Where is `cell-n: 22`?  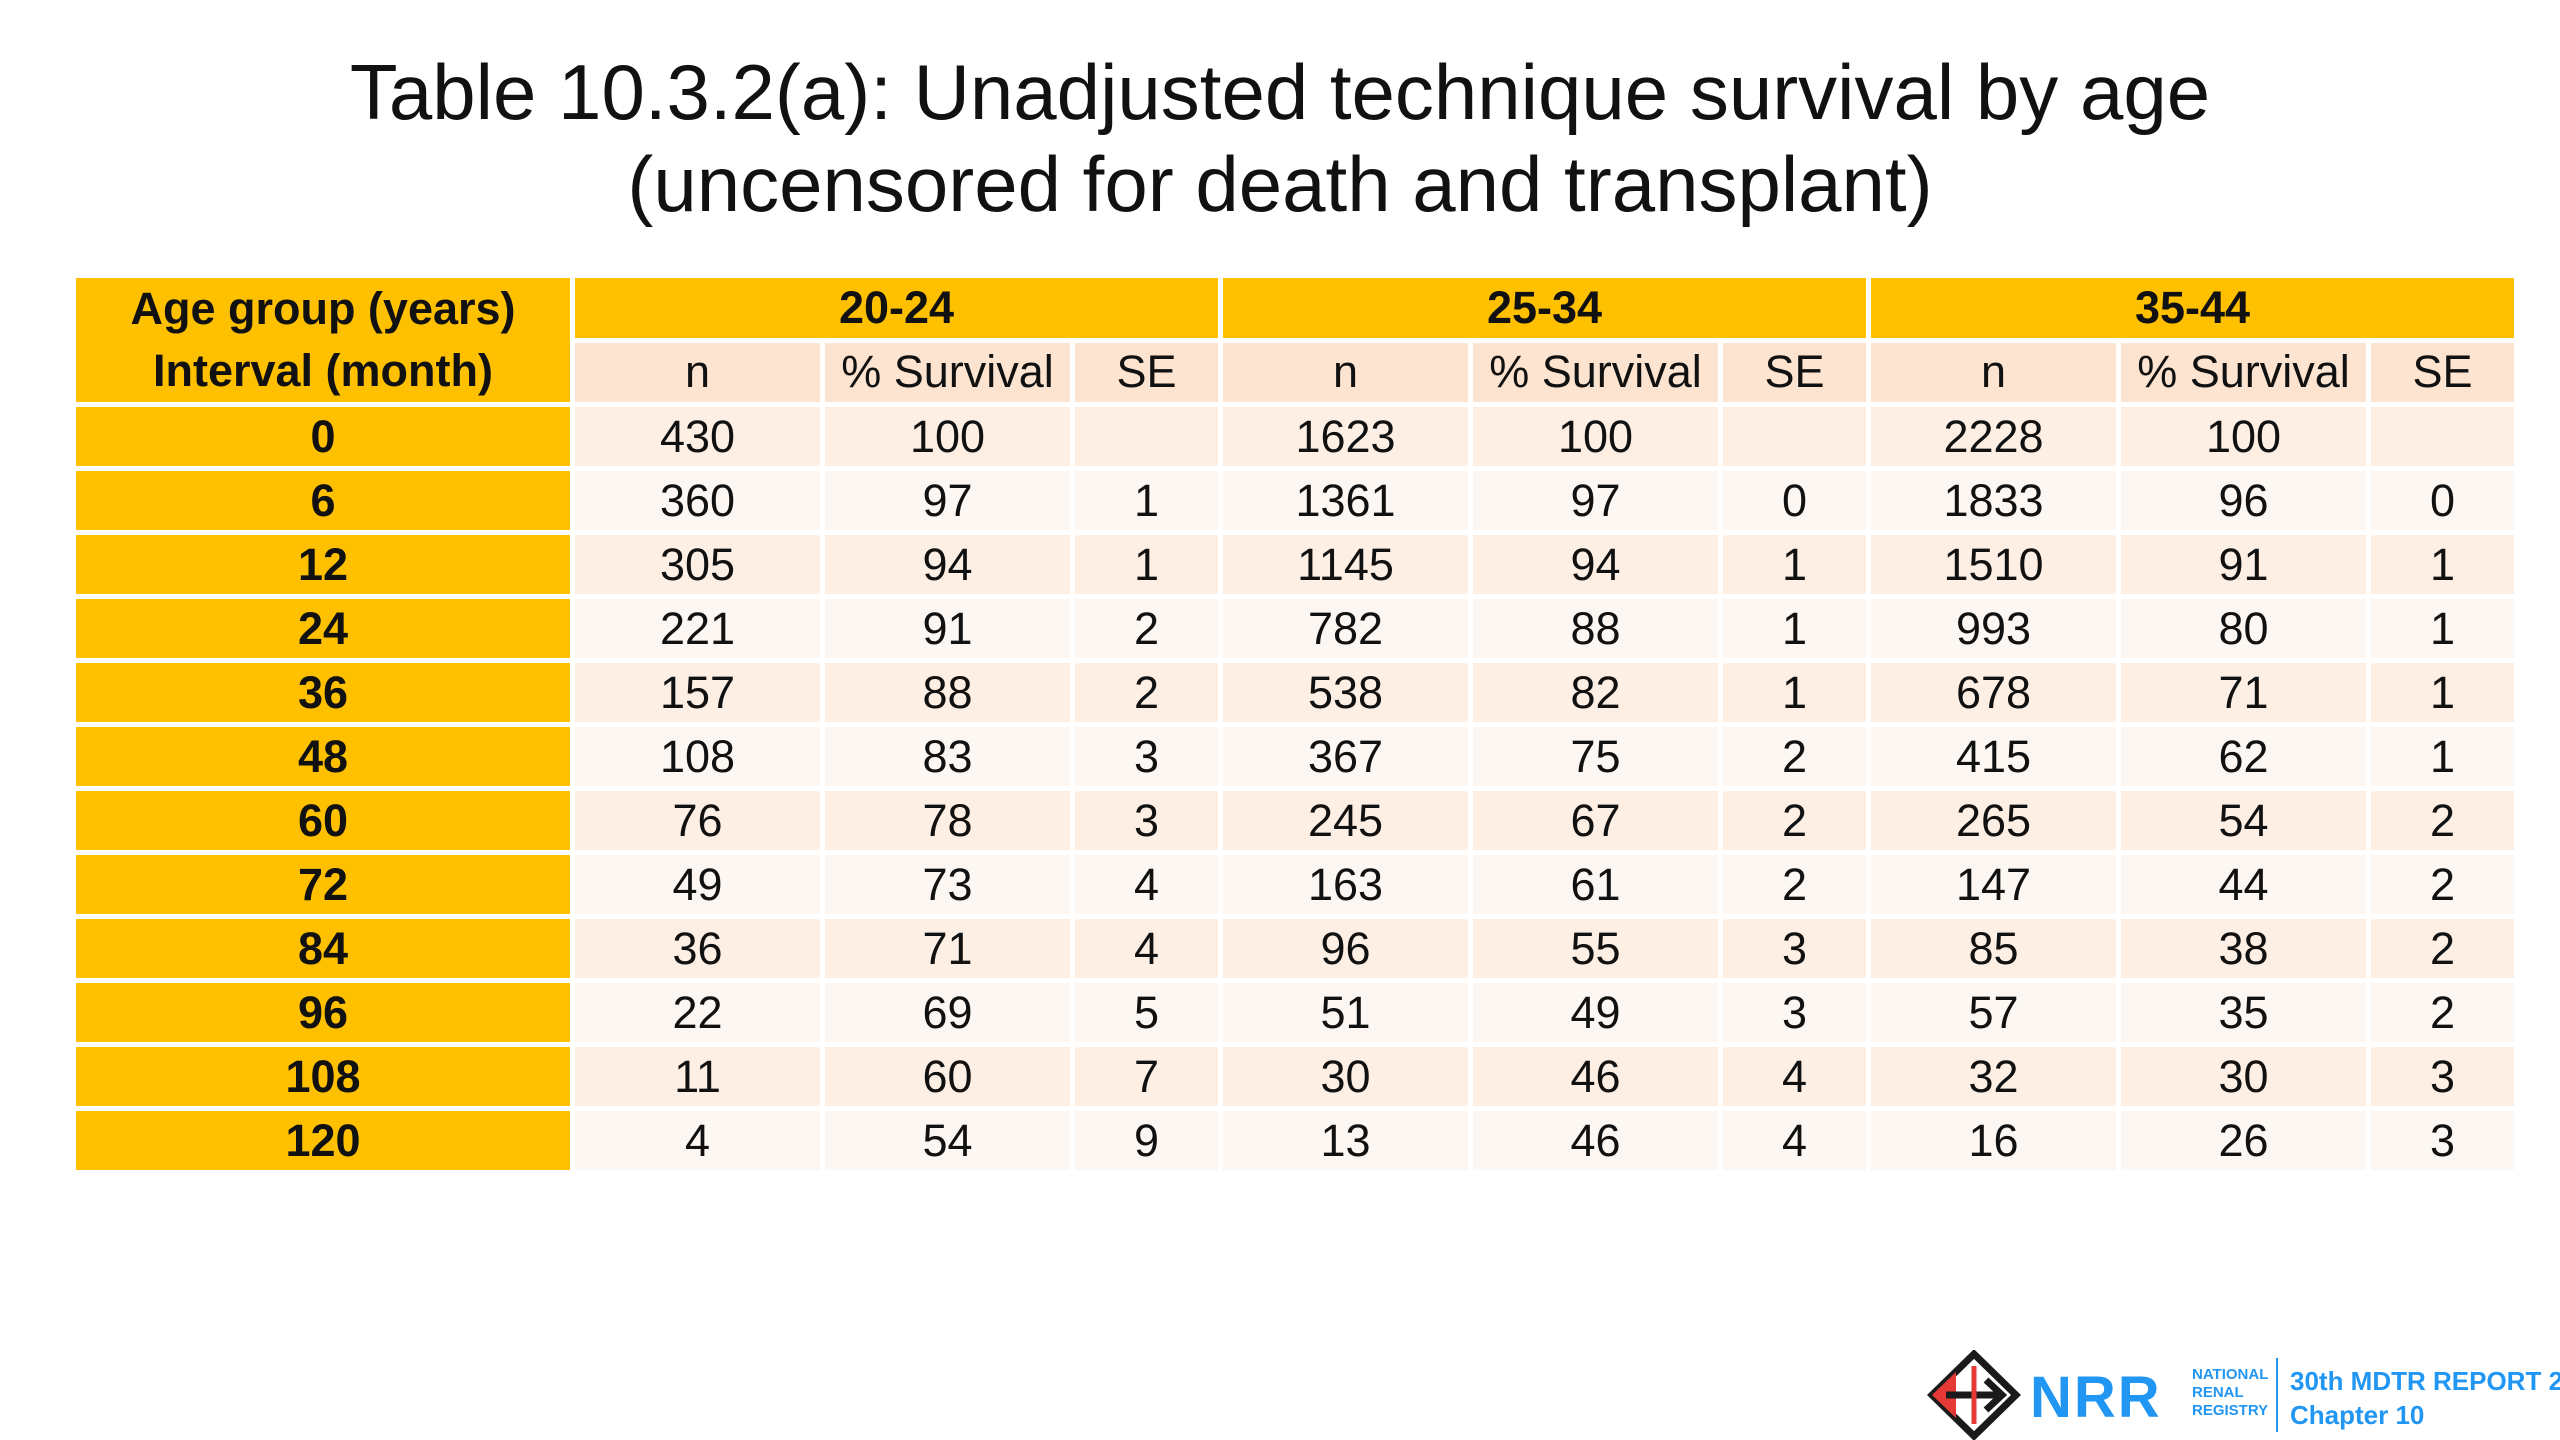
cell-n: 22 is located at coordinates (697, 1012).